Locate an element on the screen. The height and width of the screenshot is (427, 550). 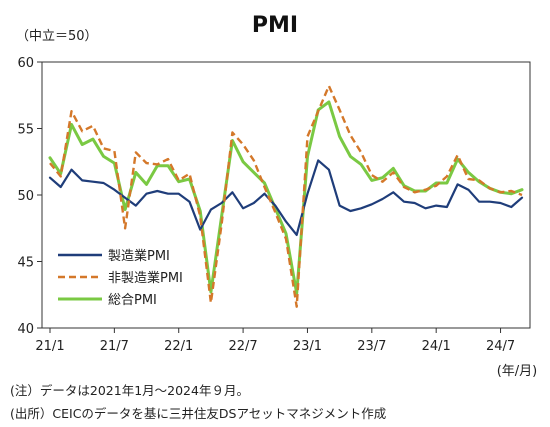
y-tick-label: 60 is located at coordinates (25, 63).